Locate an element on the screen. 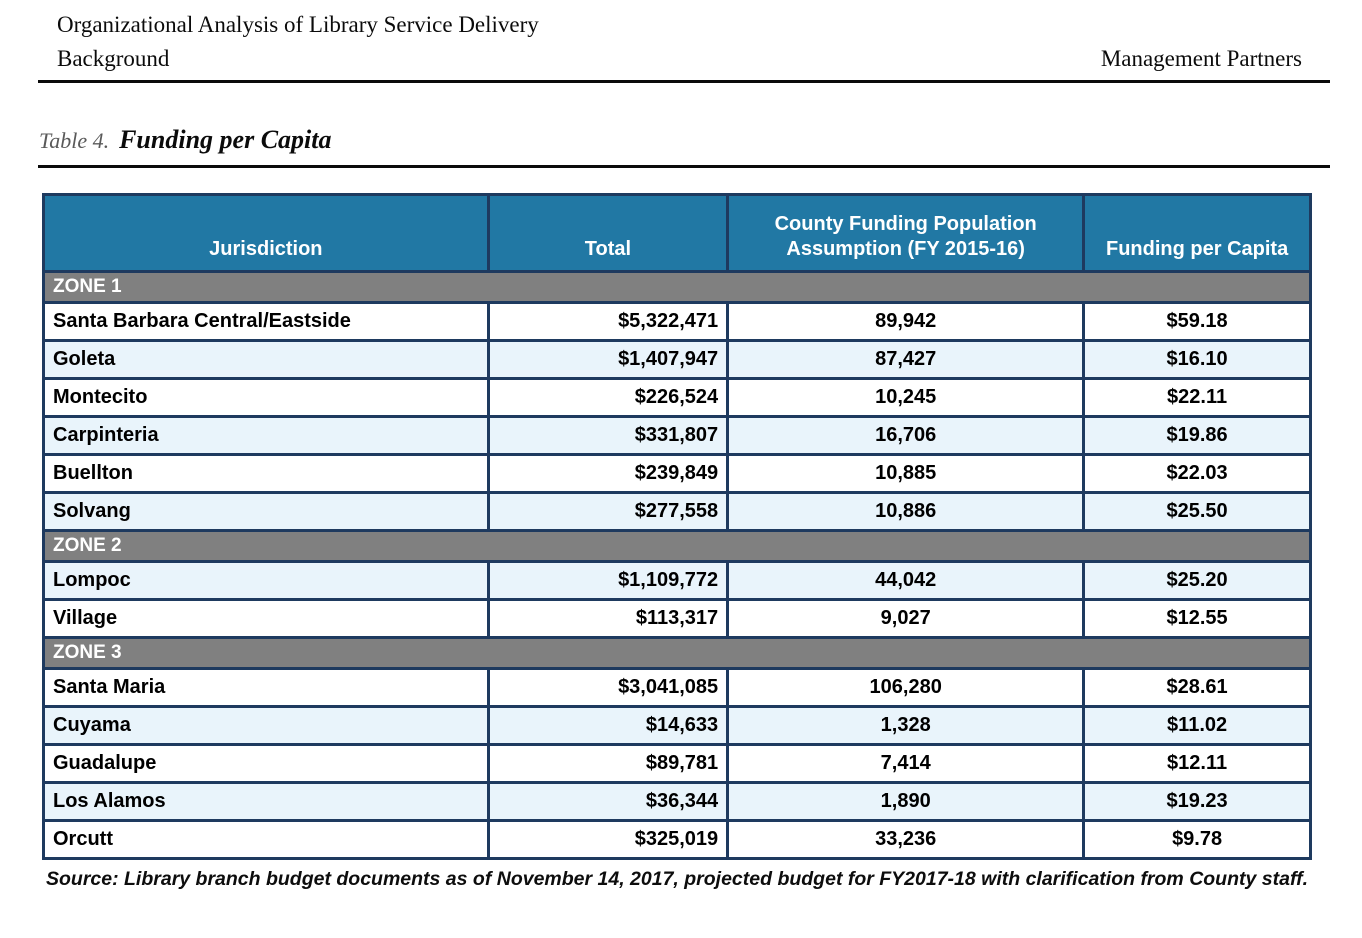 This screenshot has width=1362, height=938. population-cell: 9,027 is located at coordinates (906, 618).